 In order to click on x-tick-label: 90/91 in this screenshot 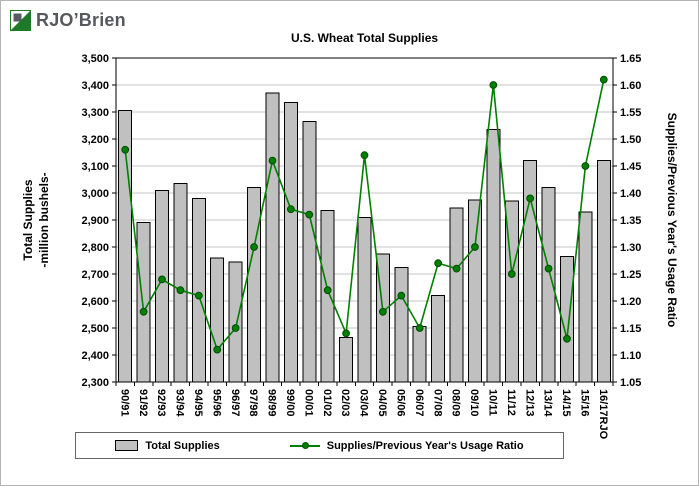, I will do `click(124, 403)`.